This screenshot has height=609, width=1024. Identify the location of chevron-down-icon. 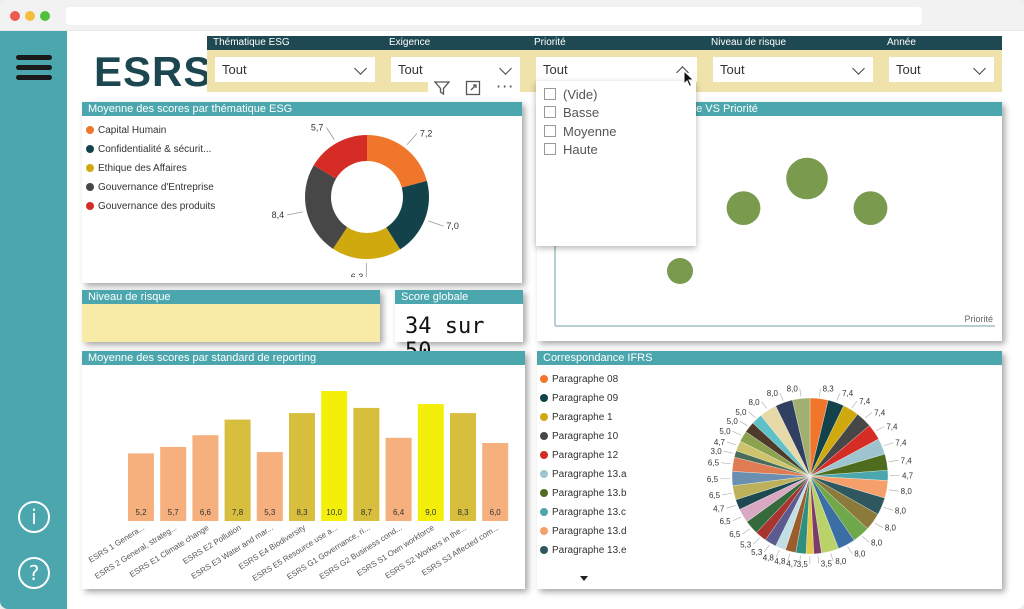
(979, 68).